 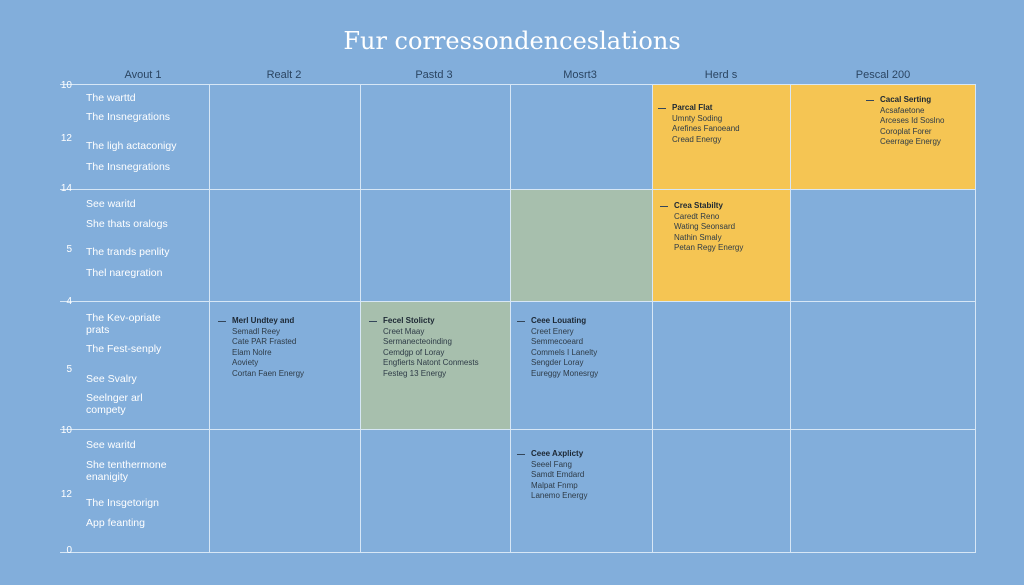 I want to click on card-line: Arceses Id Soslno, so click(x=912, y=120).